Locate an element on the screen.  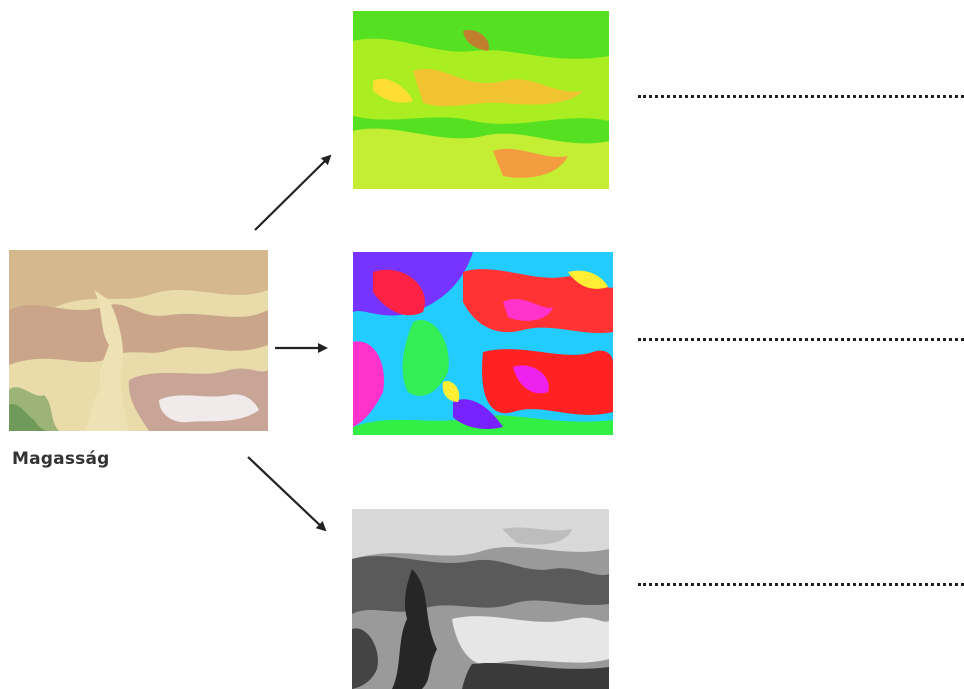
arrow-to-slope is located at coordinates (293, 192).